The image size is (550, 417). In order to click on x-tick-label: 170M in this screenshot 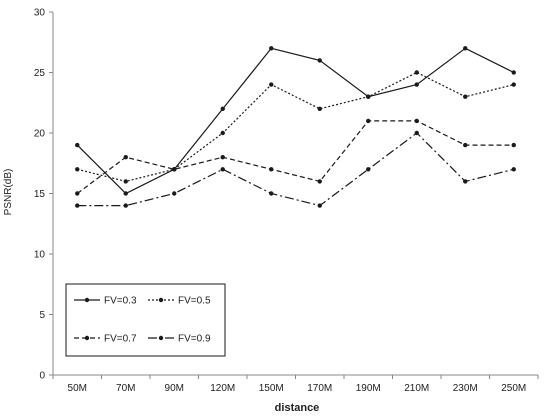, I will do `click(319, 388)`.